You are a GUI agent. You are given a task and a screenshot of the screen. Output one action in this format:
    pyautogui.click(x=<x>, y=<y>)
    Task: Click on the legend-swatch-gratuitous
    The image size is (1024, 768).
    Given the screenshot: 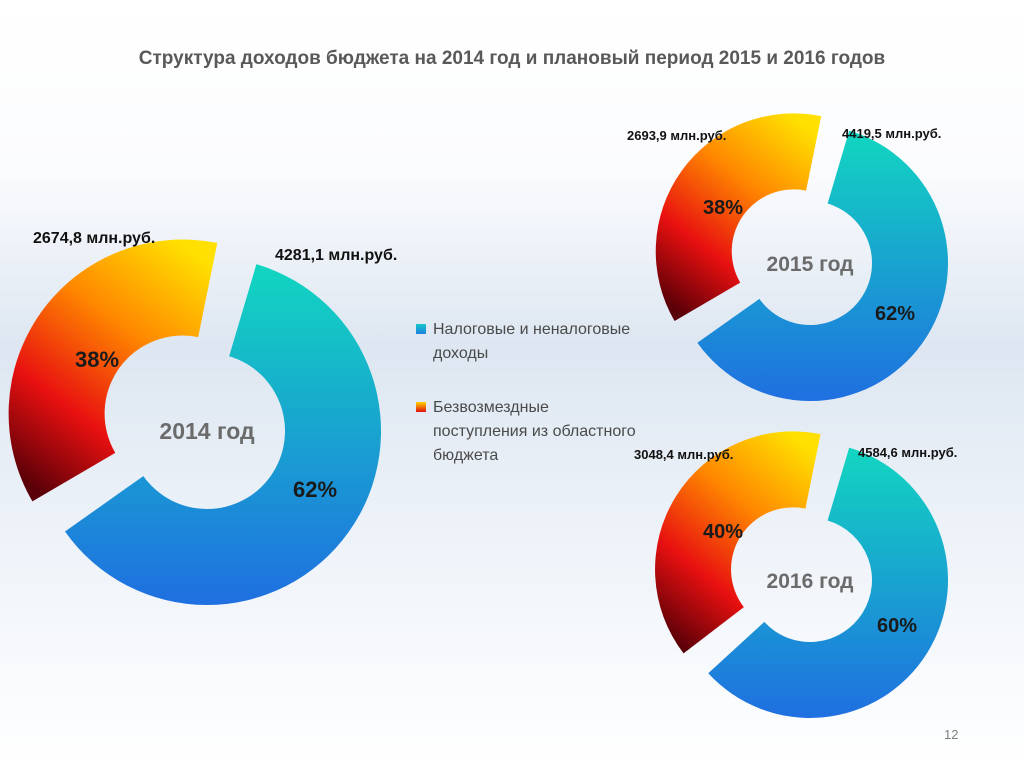 What is the action you would take?
    pyautogui.click(x=421, y=407)
    